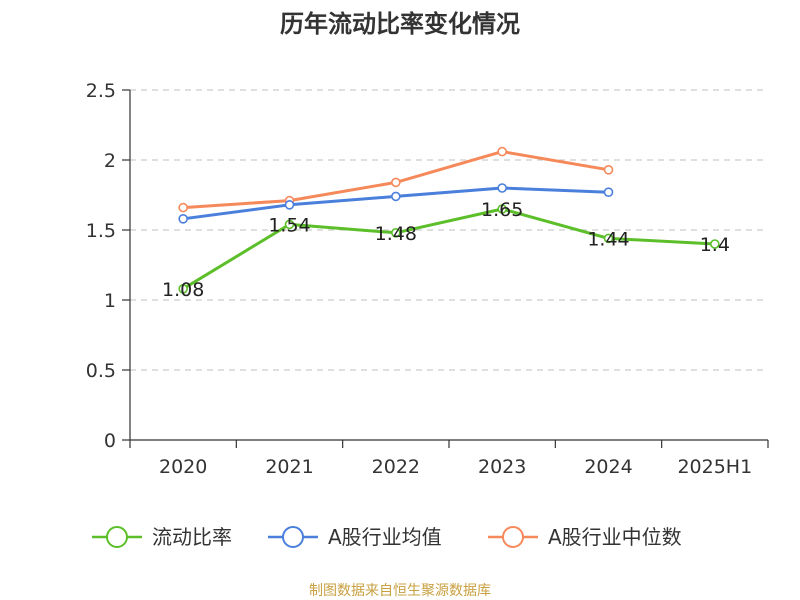  What do you see at coordinates (110, 161) in the screenshot?
I see `y-tick-label: 2` at bounding box center [110, 161].